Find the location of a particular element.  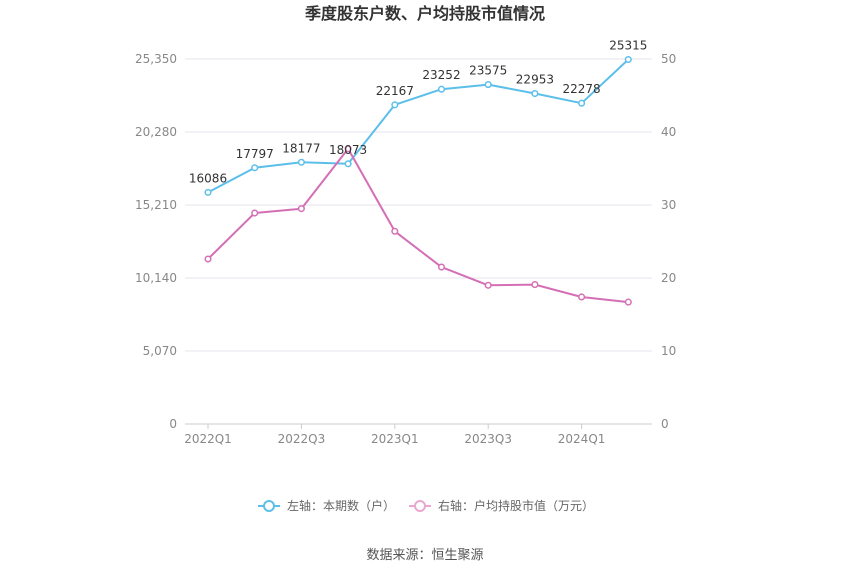

legend-item-left-series: 左轴：本期数（户） is located at coordinates (326, 505).